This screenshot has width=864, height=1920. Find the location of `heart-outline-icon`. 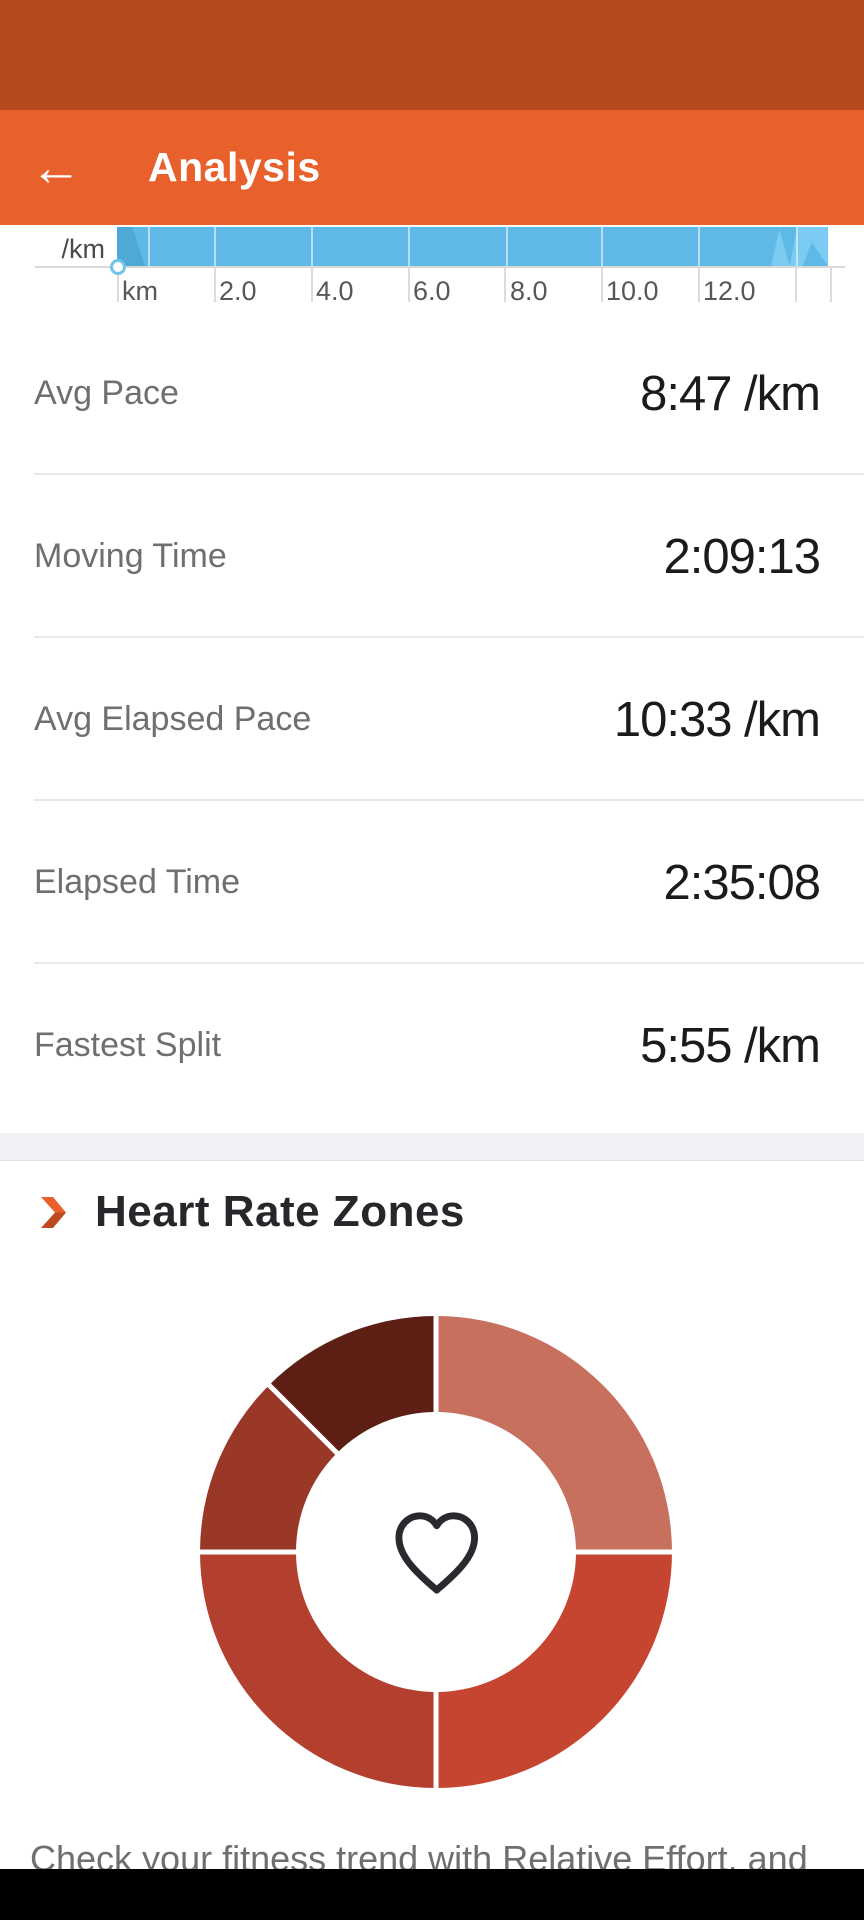

heart-outline-icon is located at coordinates (437, 1553).